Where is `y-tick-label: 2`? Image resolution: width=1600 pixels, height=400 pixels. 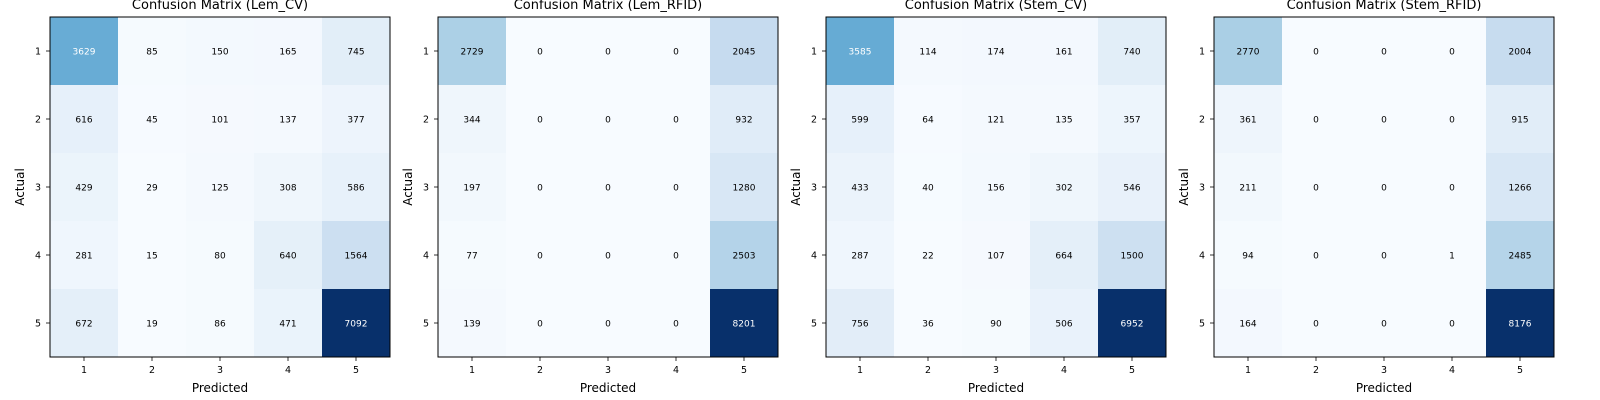
y-tick-label: 2 is located at coordinates (814, 120).